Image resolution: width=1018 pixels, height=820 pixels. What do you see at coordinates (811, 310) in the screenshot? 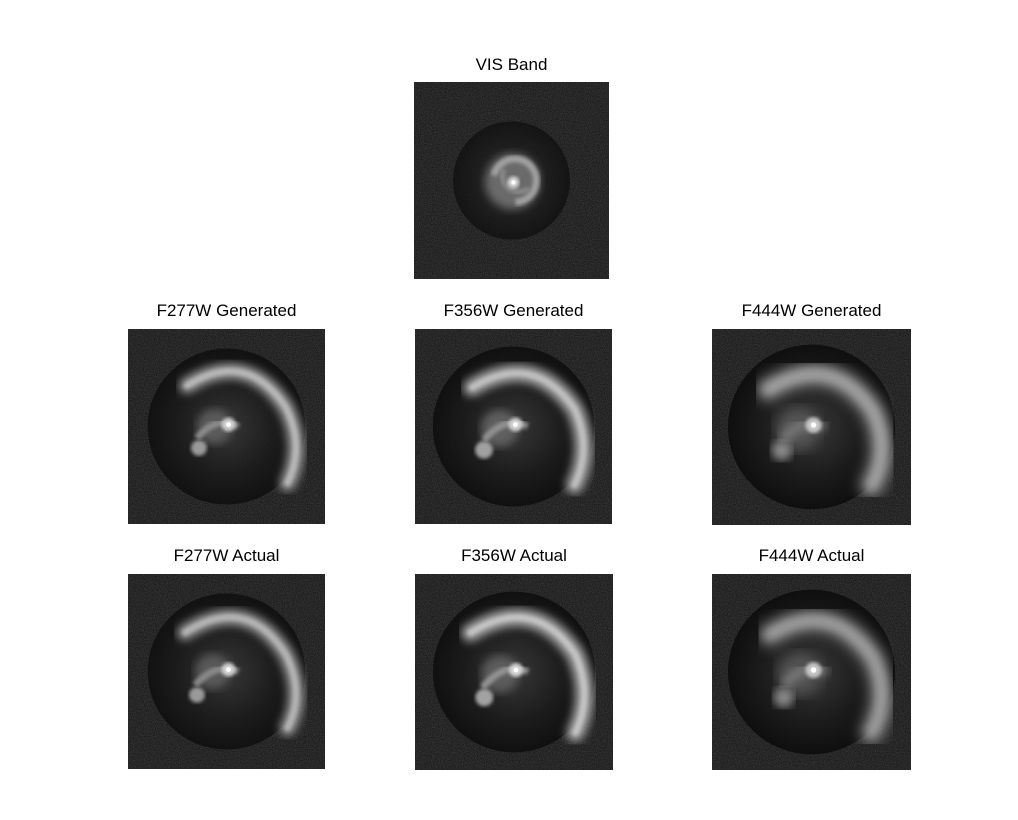
I see `panel-title: F444W Generated` at bounding box center [811, 310].